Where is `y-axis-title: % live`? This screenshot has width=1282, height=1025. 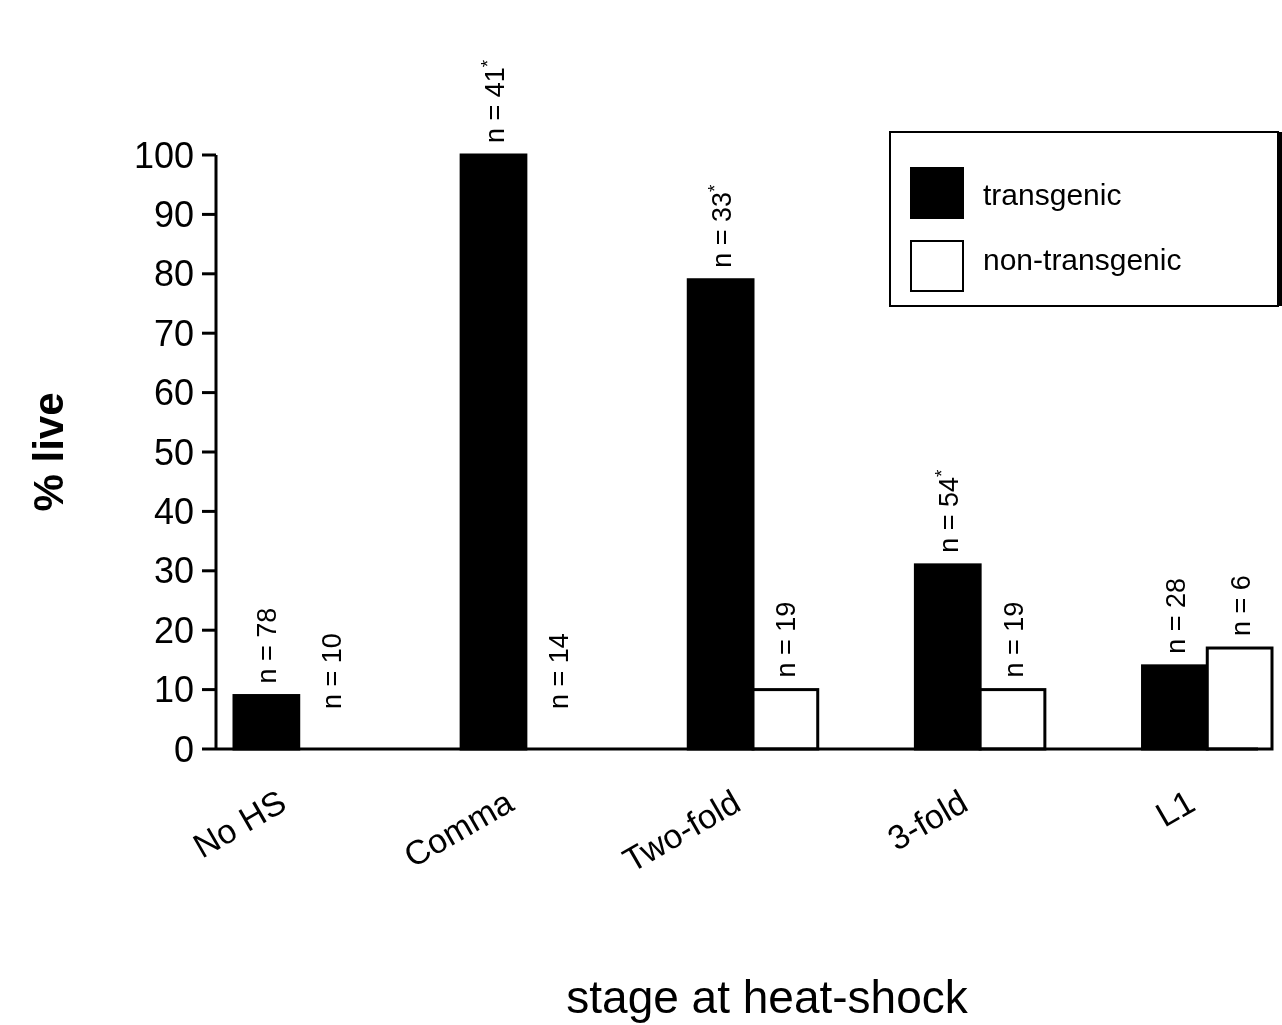
y-axis-title: % live is located at coordinates (48, 452).